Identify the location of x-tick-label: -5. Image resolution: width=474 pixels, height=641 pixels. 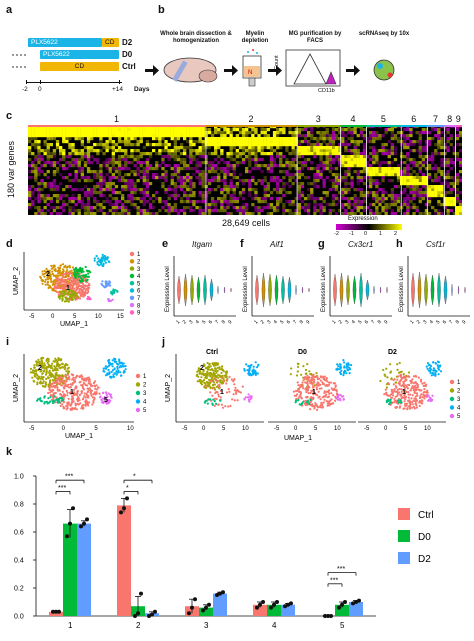
(277, 429).